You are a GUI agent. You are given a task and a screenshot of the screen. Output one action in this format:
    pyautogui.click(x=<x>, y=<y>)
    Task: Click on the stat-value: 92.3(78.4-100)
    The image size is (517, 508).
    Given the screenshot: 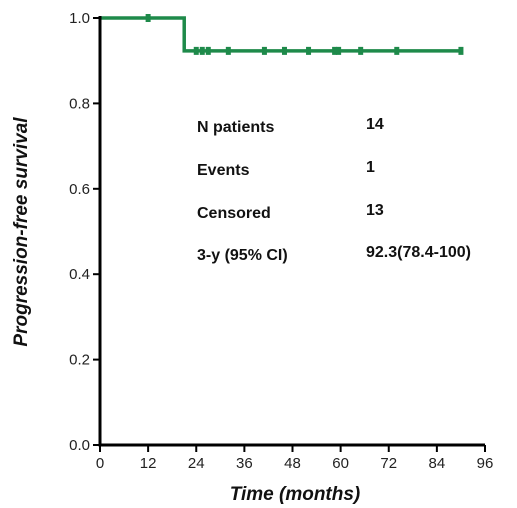 What is the action you would take?
    pyautogui.click(x=418, y=252)
    